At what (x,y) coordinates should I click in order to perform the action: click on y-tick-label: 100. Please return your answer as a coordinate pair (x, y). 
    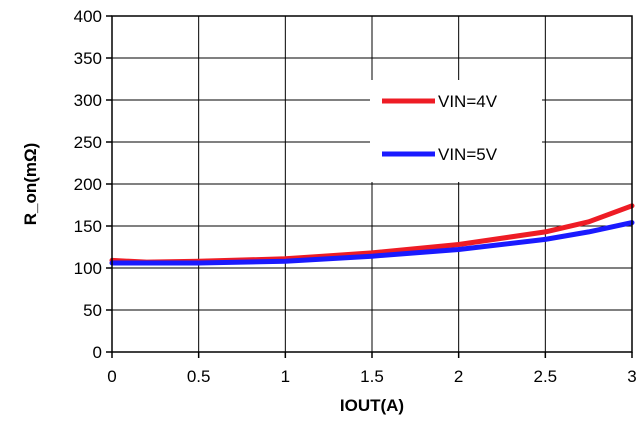
    Looking at the image, I should click on (88, 268).